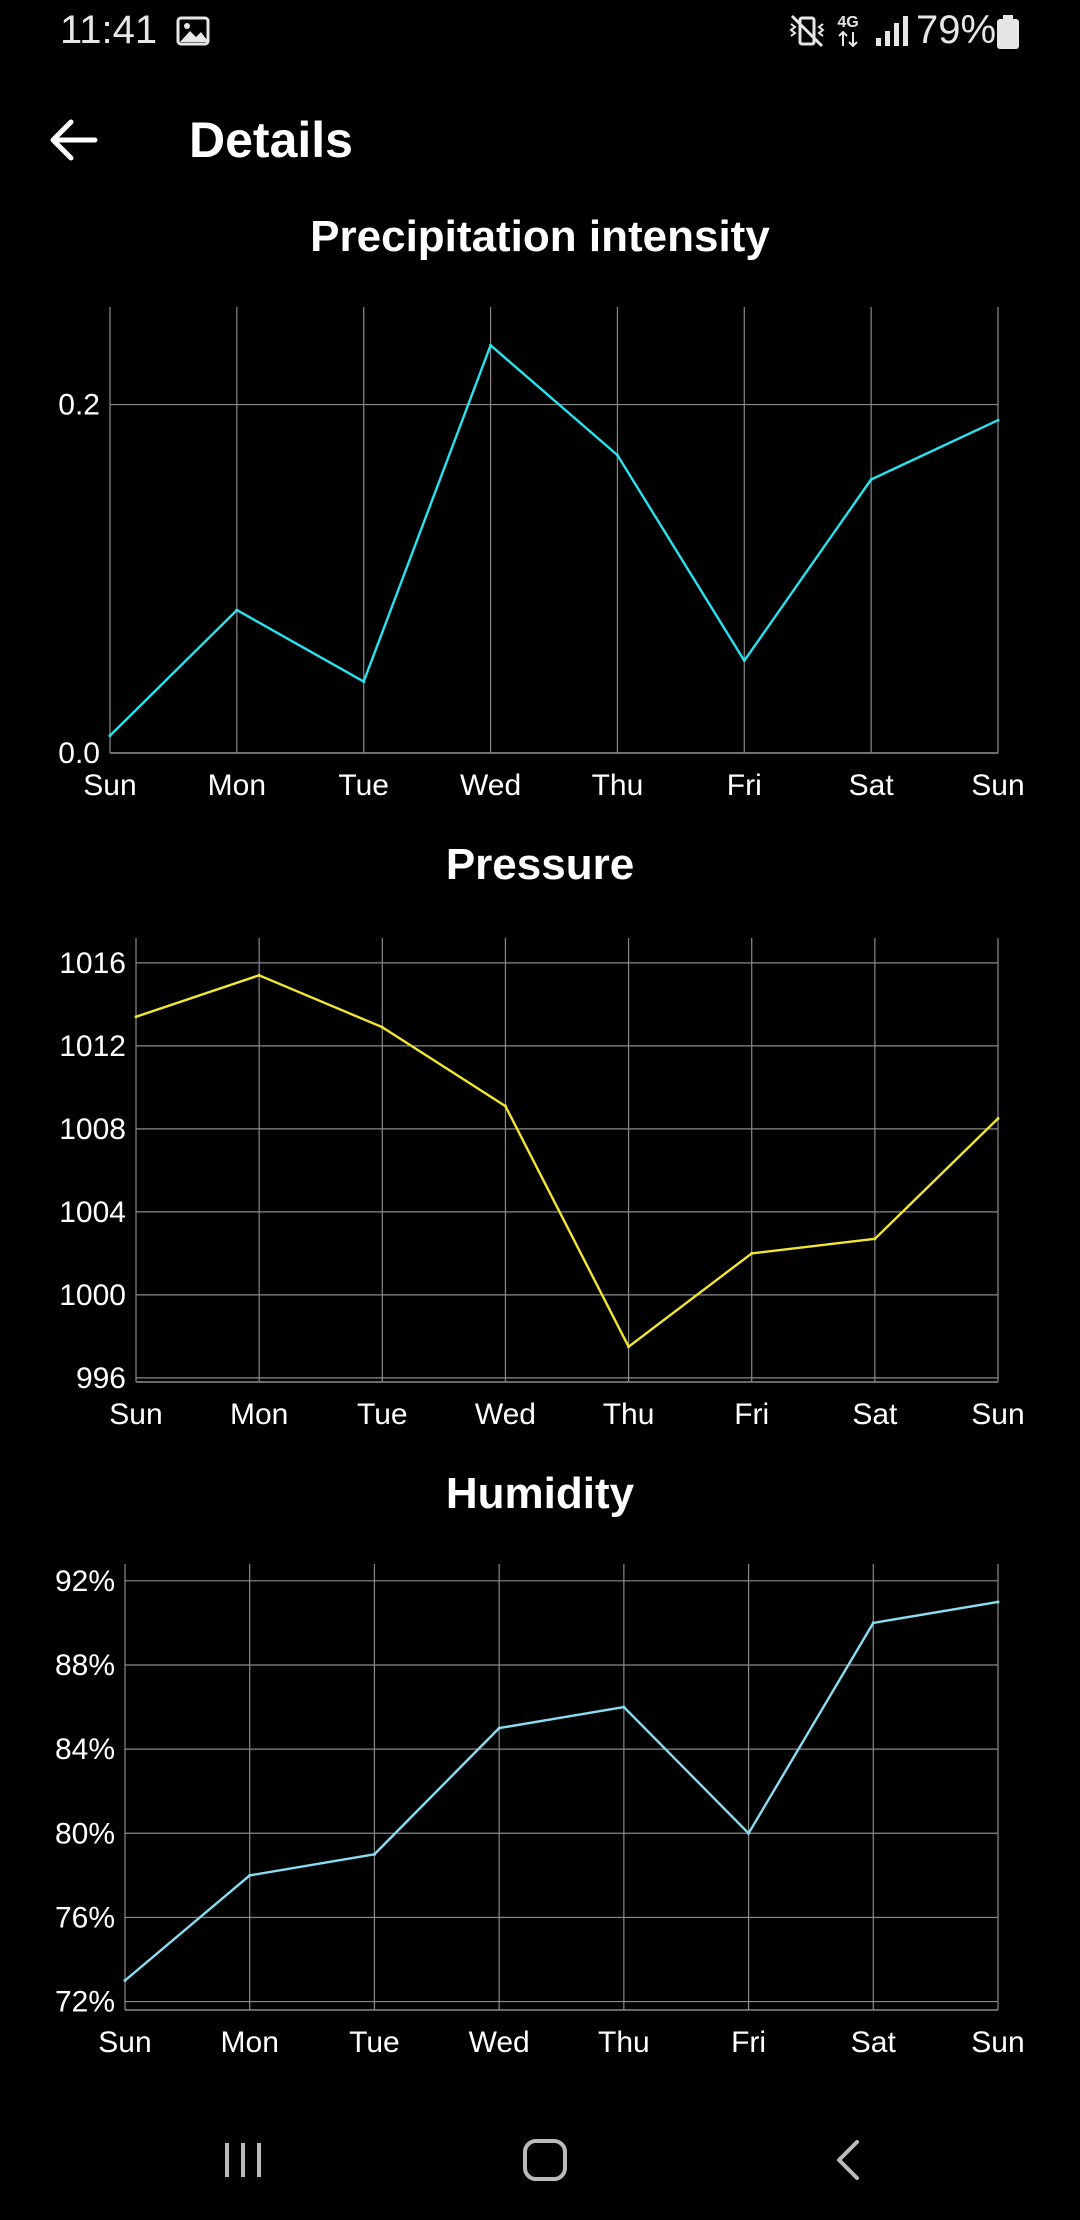 This screenshot has width=1080, height=2220. I want to click on pressure-x-tick-label: Tue, so click(382, 1414).